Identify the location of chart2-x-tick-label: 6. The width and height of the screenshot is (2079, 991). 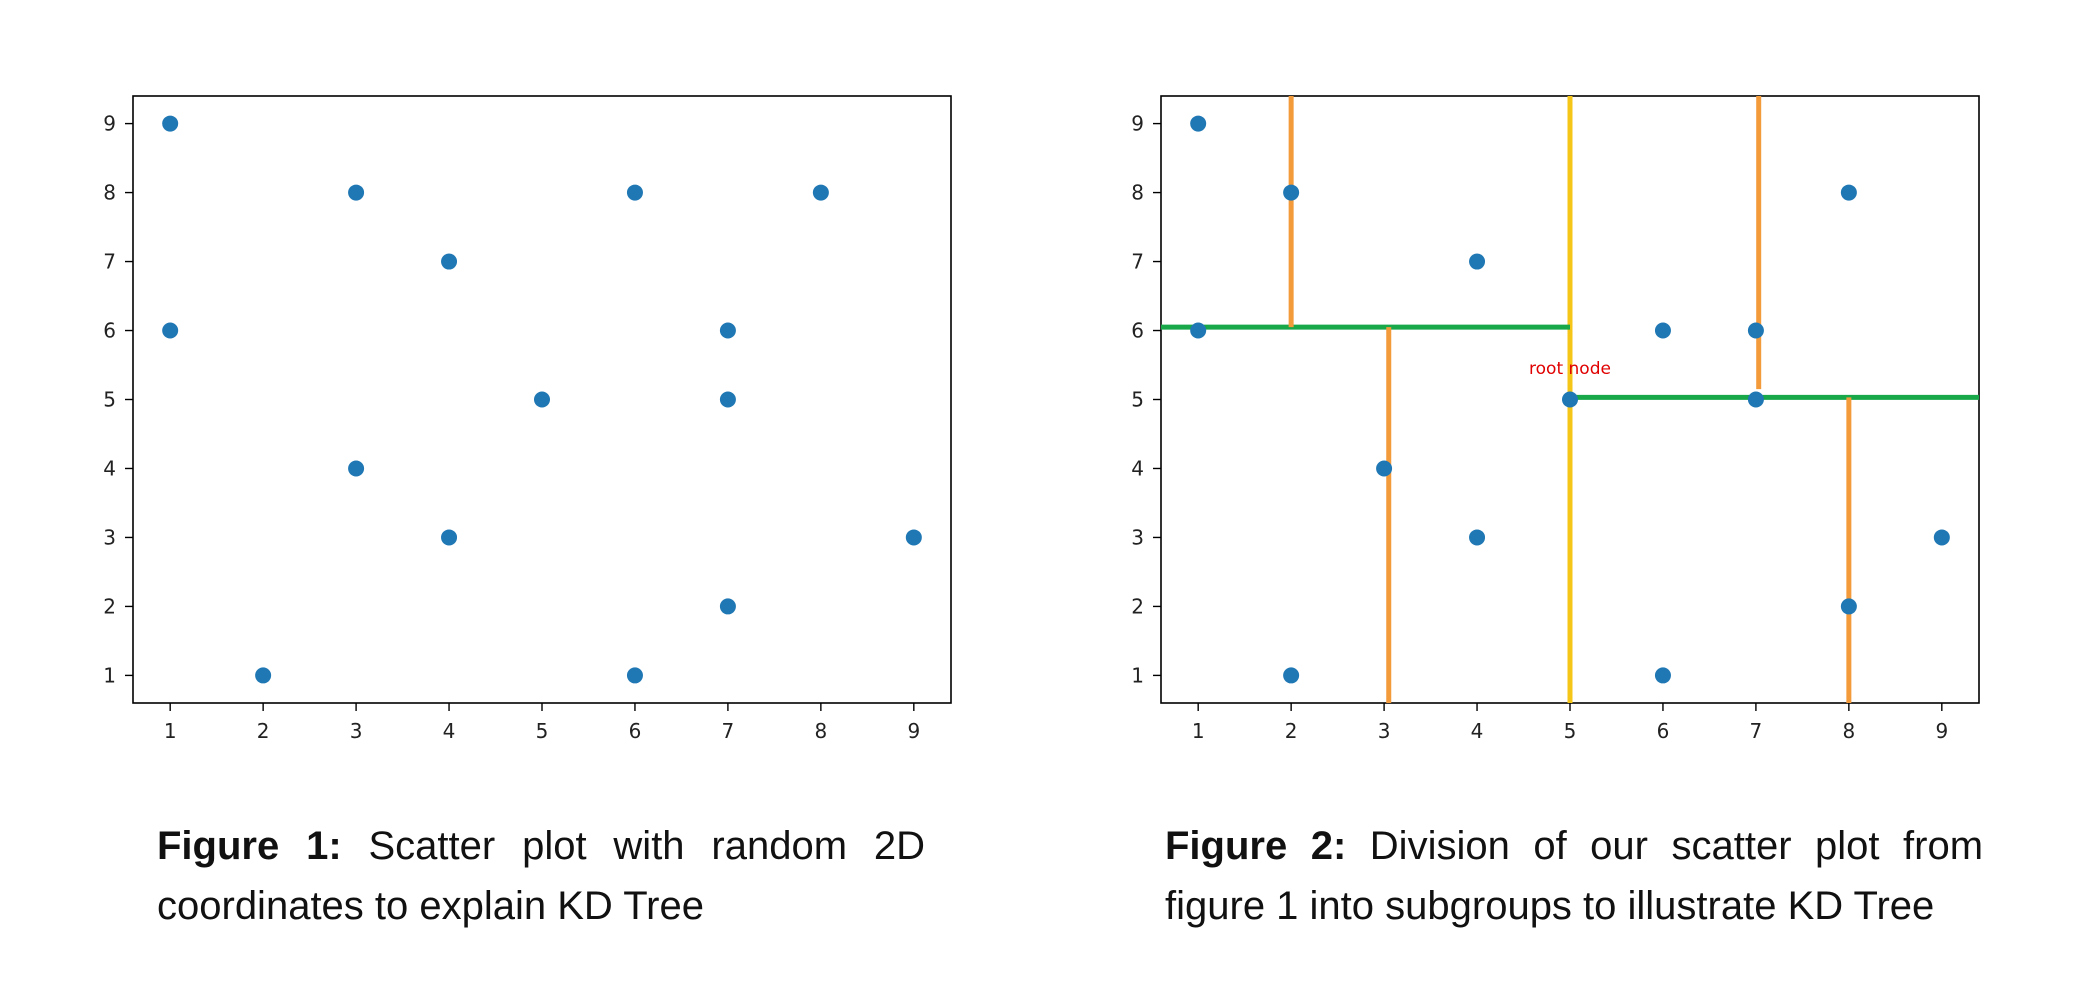
(1663, 731).